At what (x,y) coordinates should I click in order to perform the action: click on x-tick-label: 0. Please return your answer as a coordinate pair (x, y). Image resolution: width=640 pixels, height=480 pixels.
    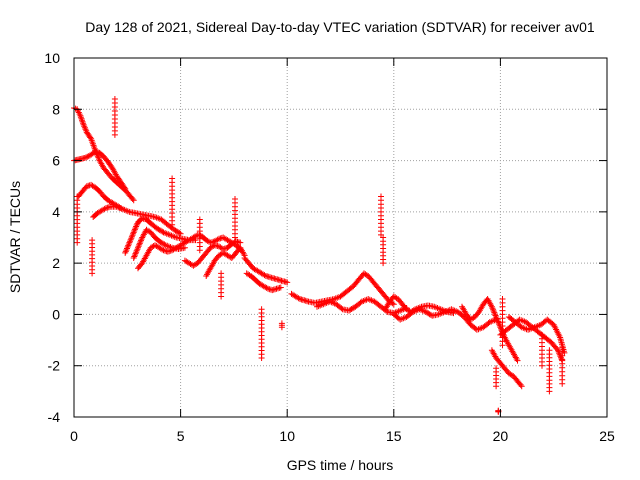
    Looking at the image, I should click on (74, 436).